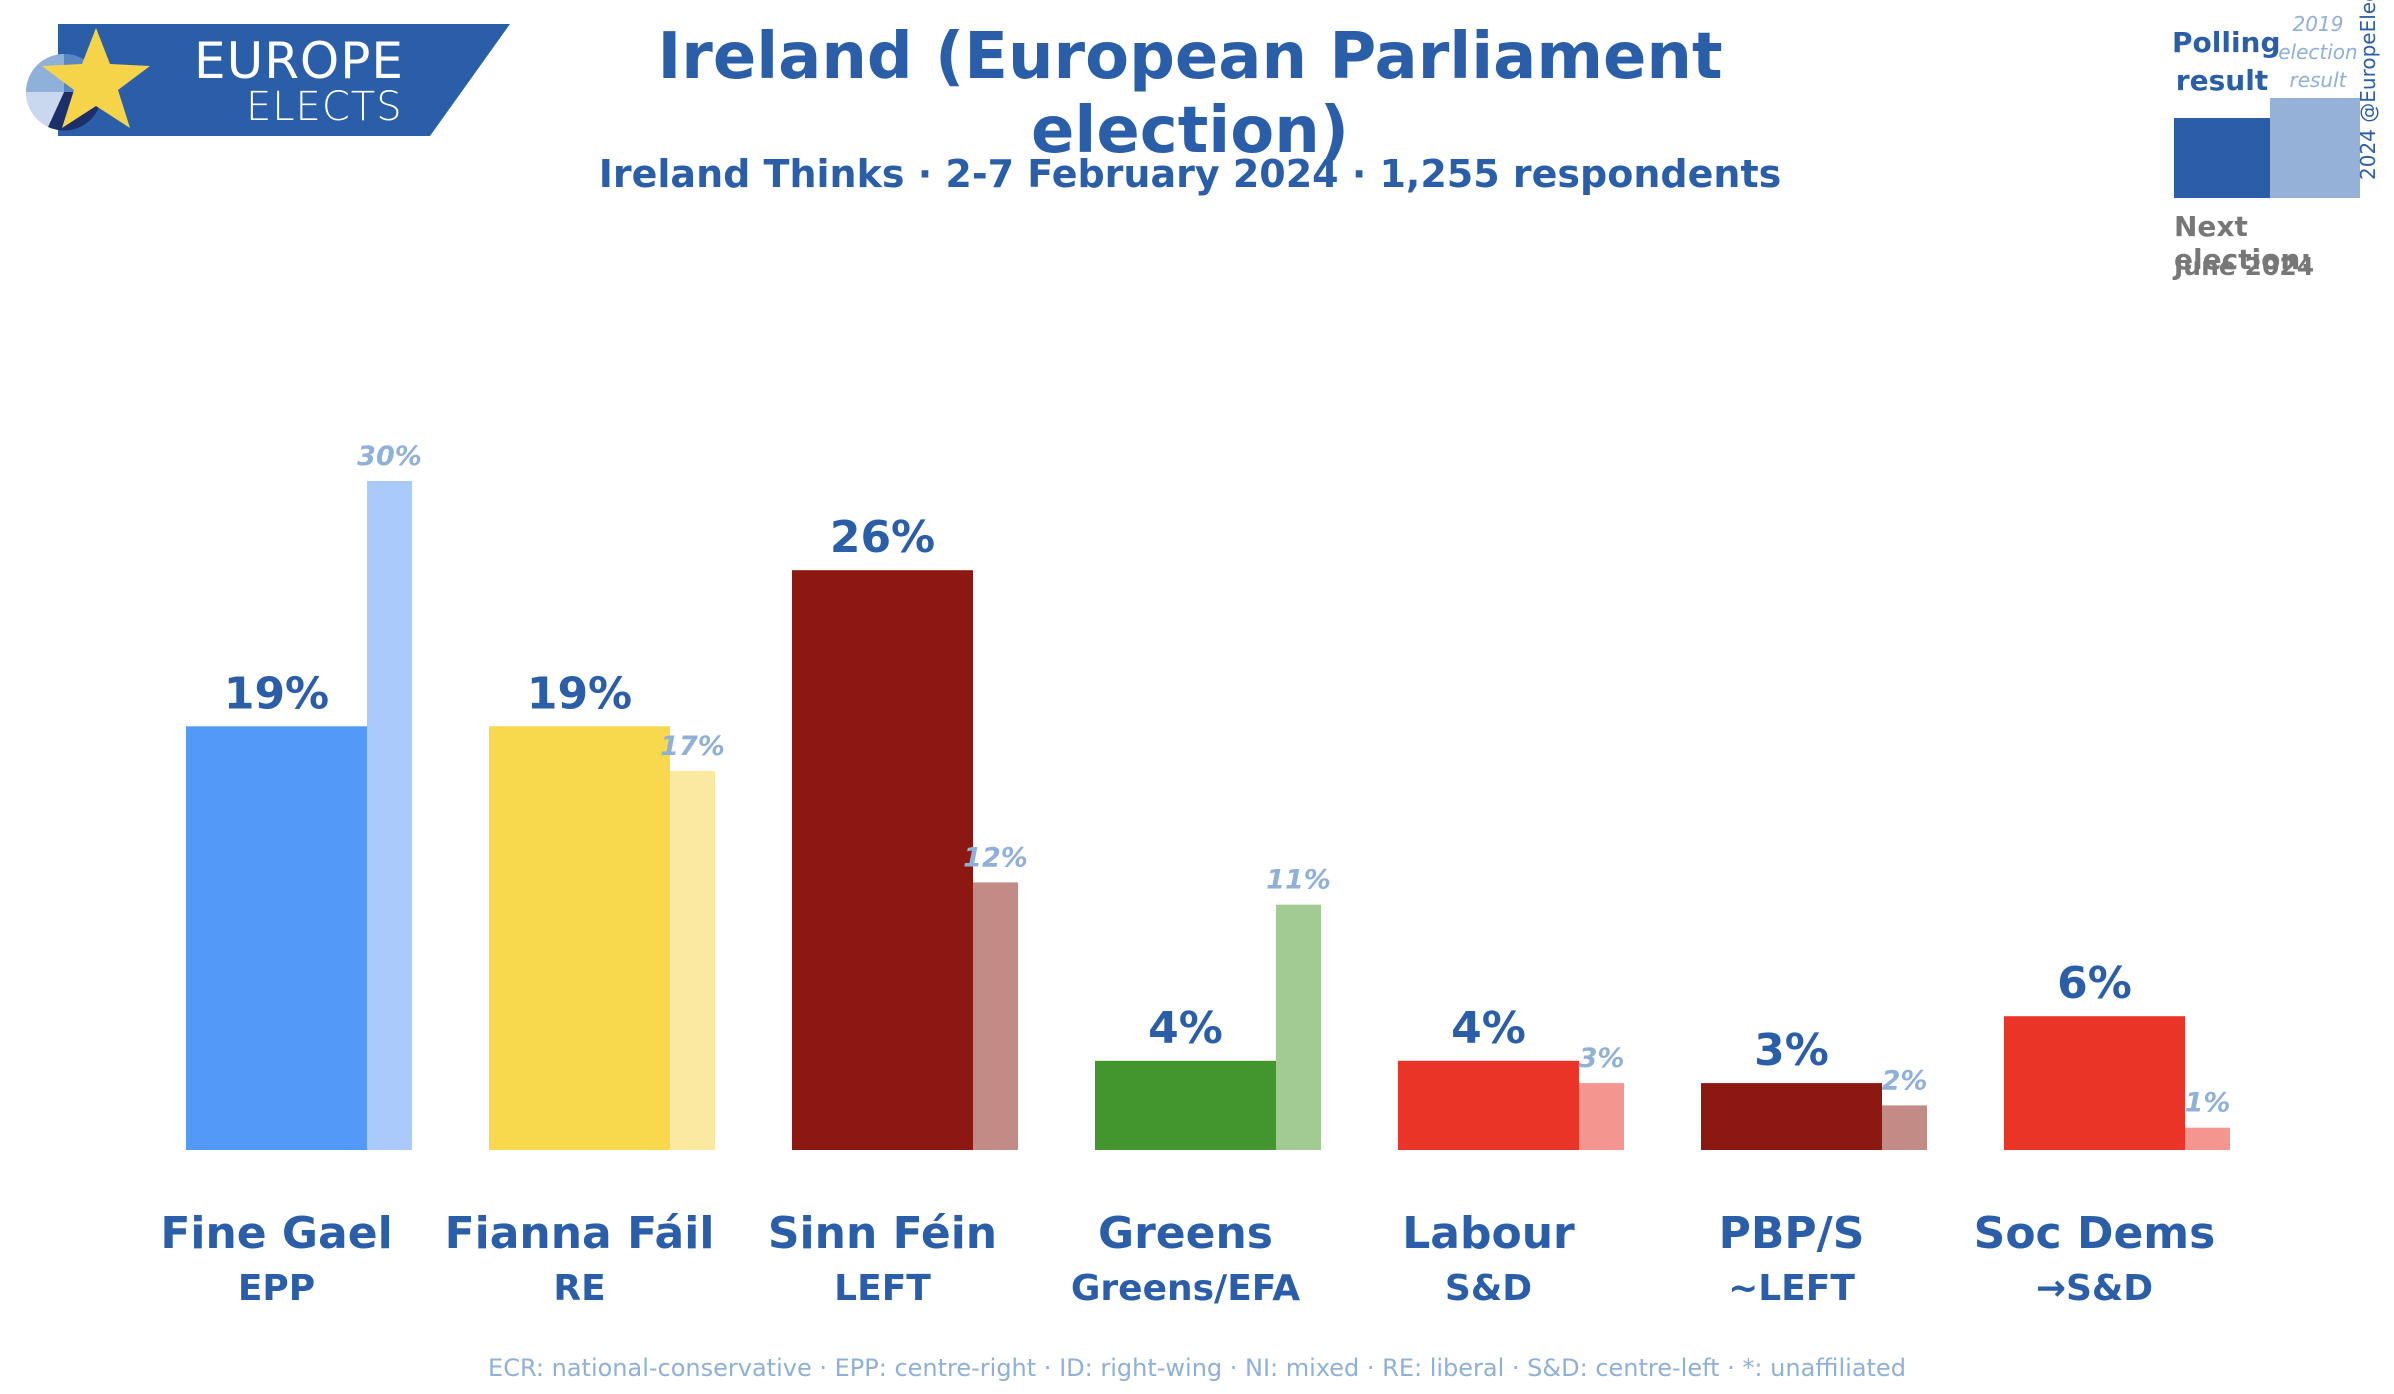  Describe the element at coordinates (2315, 148) in the screenshot. I see `legend-prev-swatch` at that location.